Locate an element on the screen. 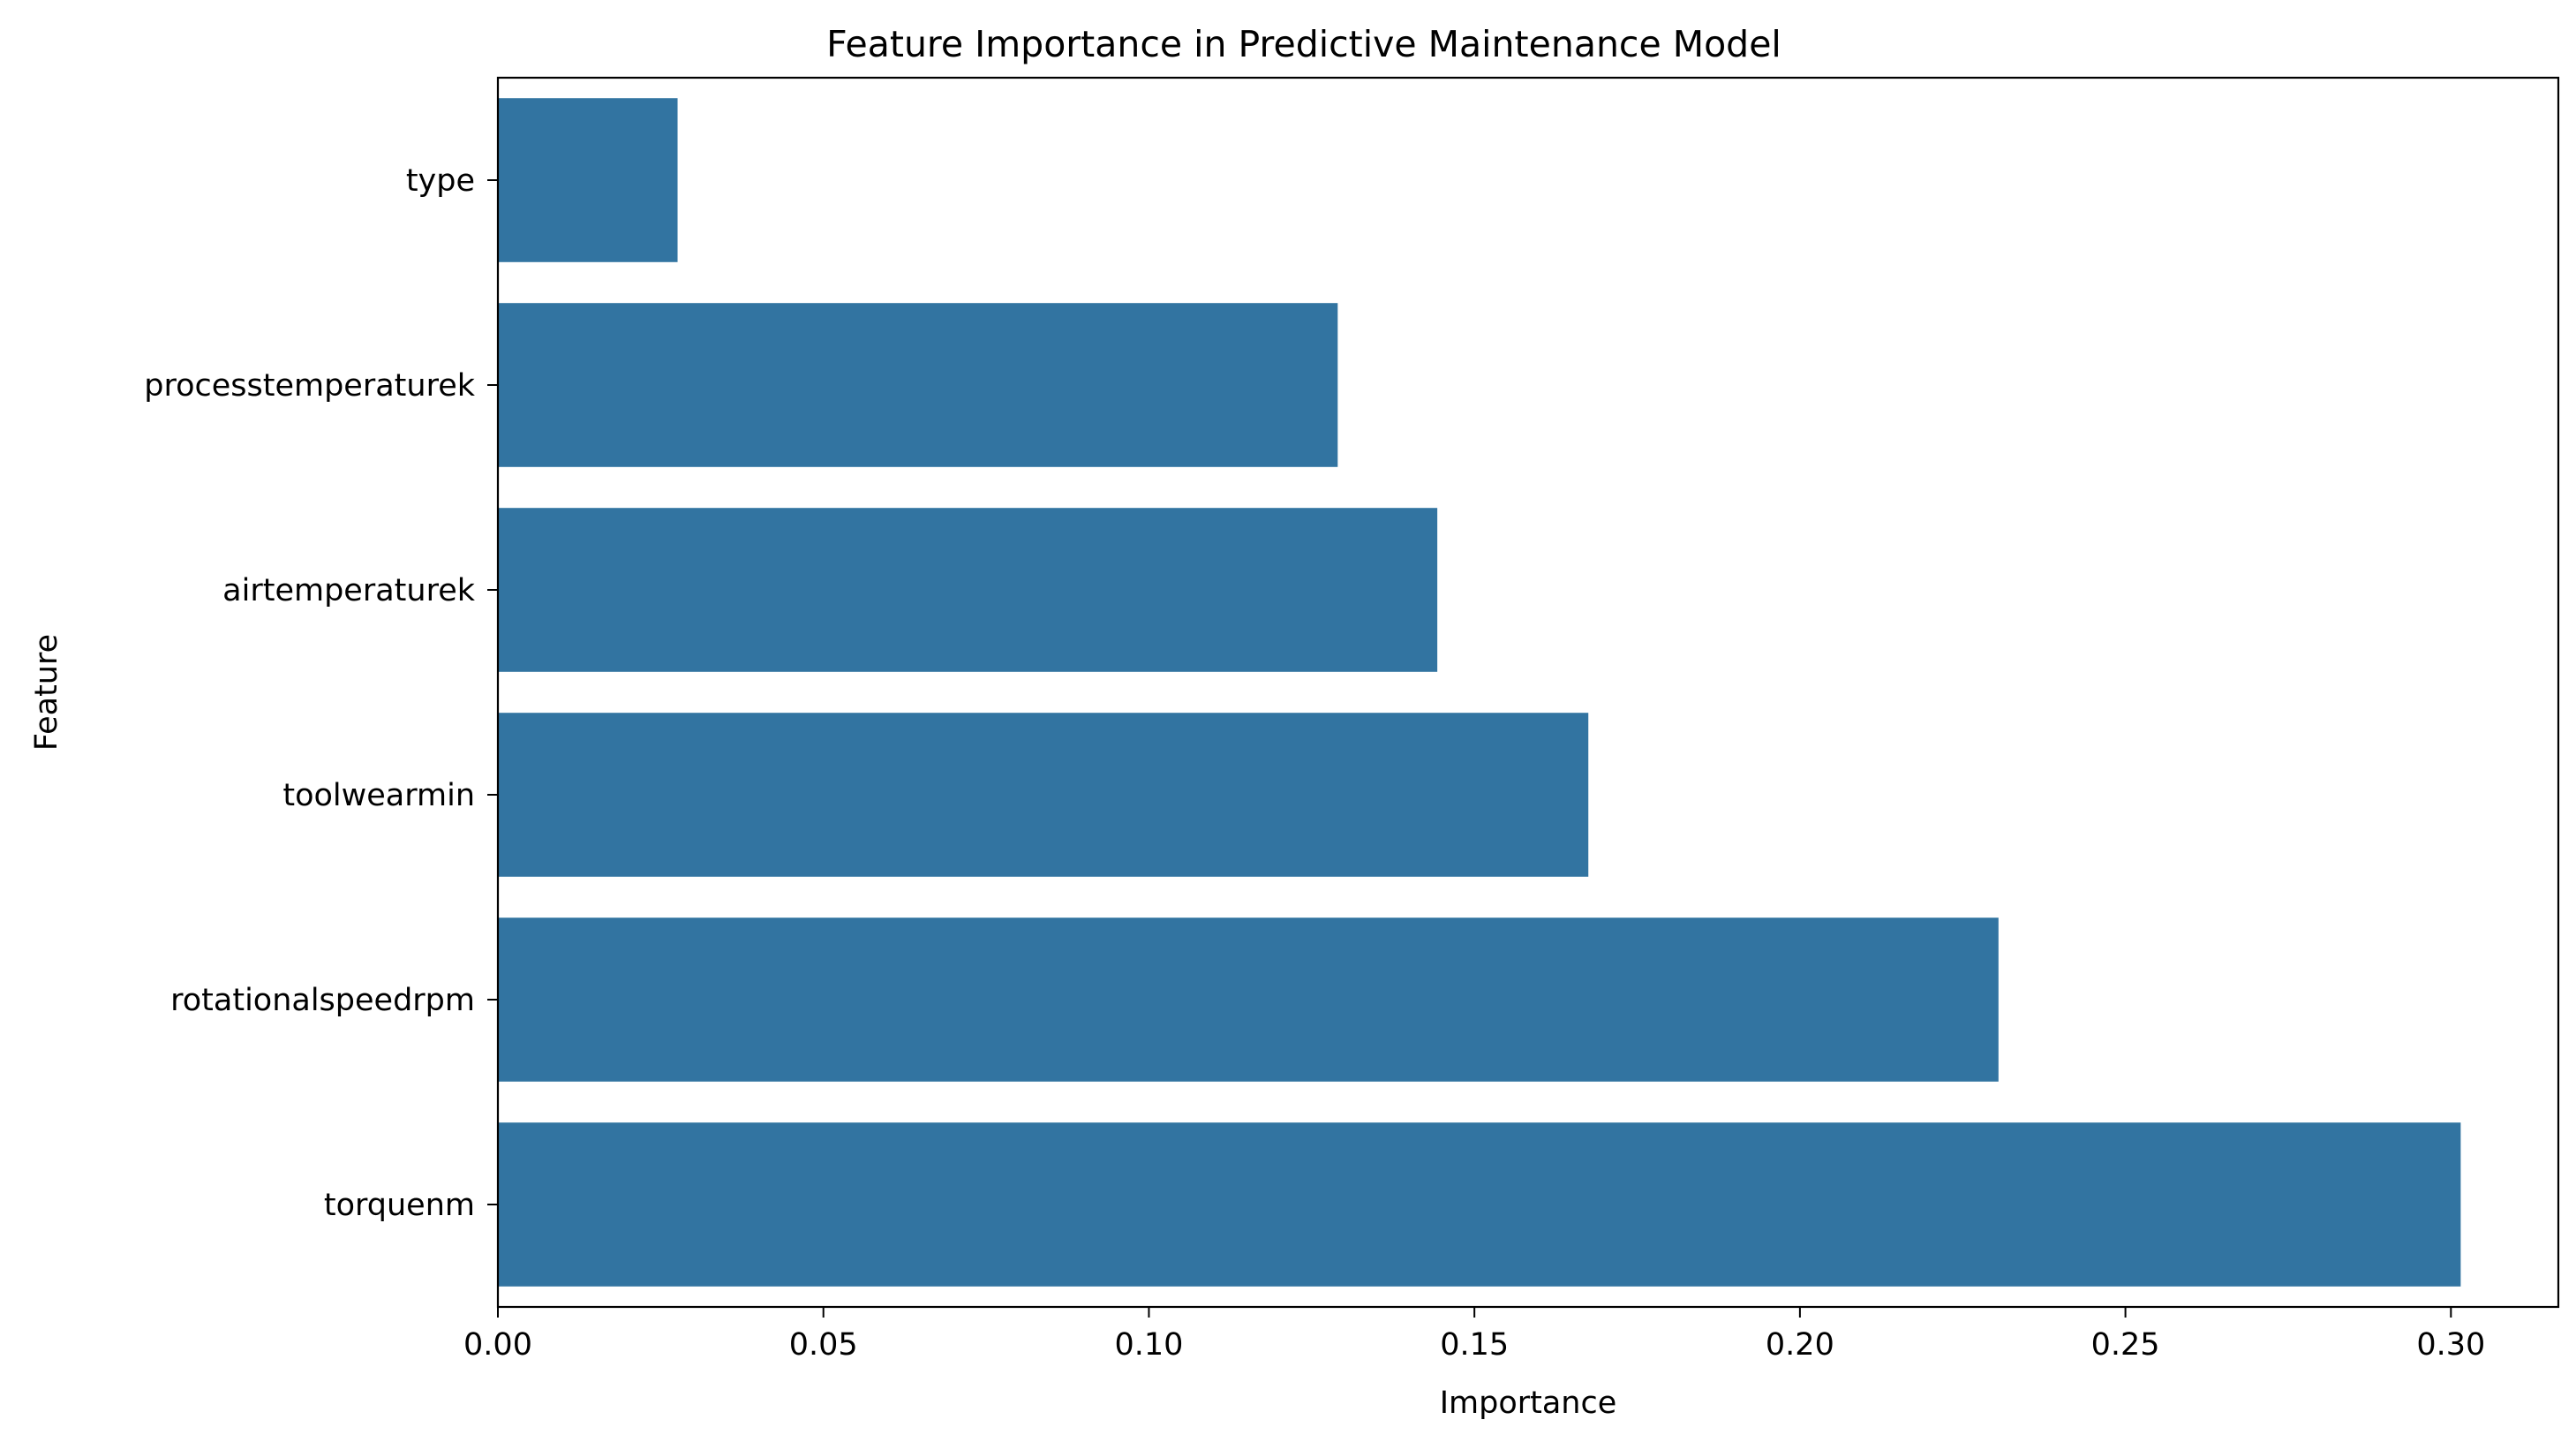  x-axis-label: Importance is located at coordinates (1529, 1403).